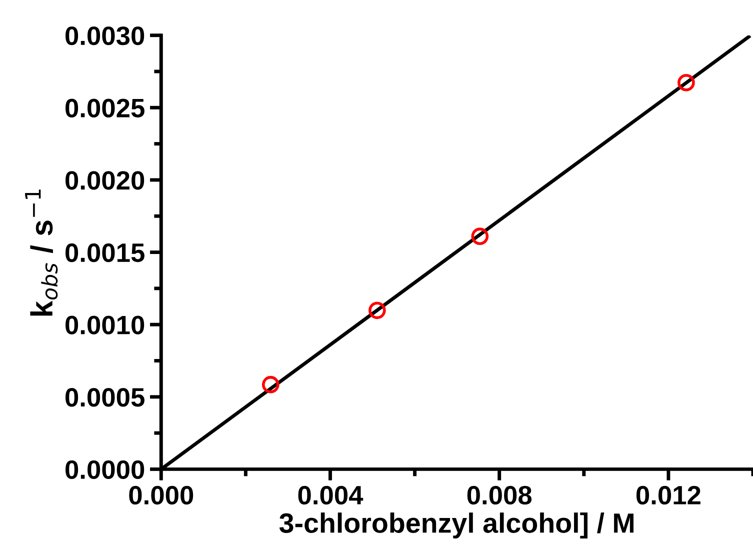  Describe the element at coordinates (105, 36) in the screenshot. I see `y-tick-label: 0.0030` at that location.